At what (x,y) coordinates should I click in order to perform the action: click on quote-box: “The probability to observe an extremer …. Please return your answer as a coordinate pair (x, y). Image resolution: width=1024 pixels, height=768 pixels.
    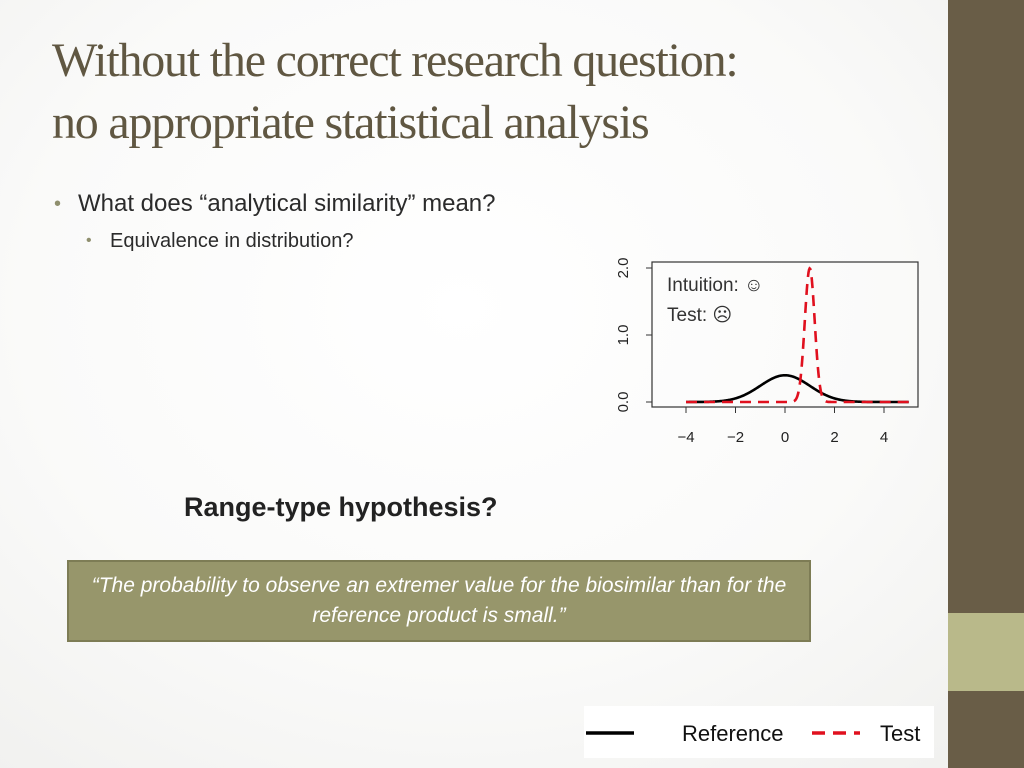
    Looking at the image, I should click on (439, 601).